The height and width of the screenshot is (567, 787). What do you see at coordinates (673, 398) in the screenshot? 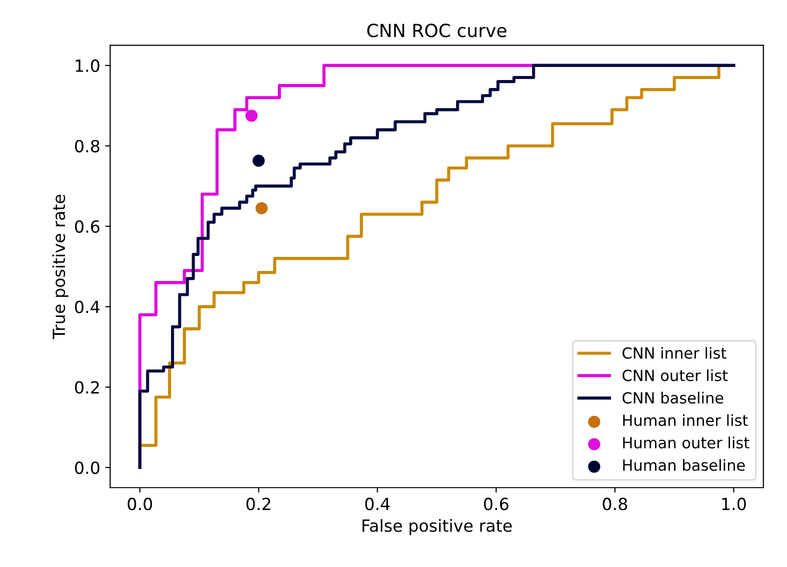
I see `legend-label: CNN baseline` at bounding box center [673, 398].